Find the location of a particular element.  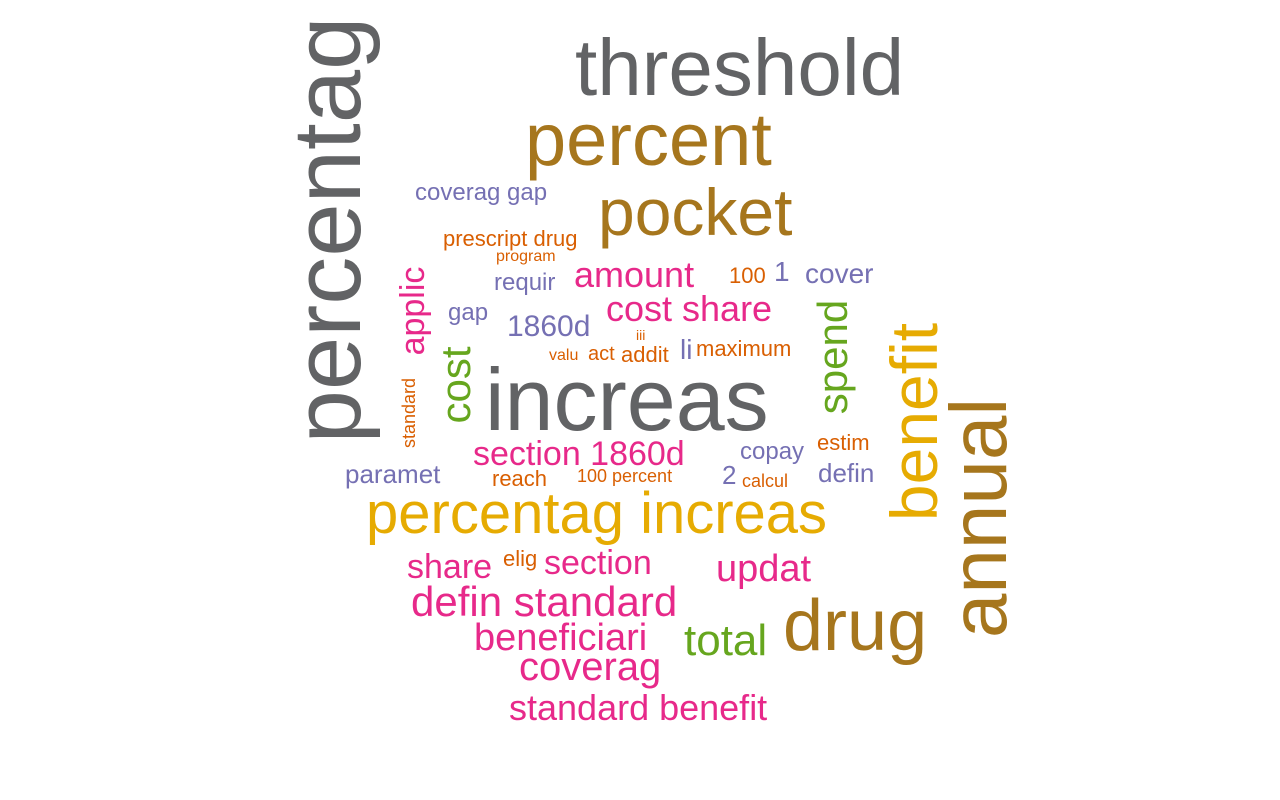

word-li: li is located at coordinates (686, 349).